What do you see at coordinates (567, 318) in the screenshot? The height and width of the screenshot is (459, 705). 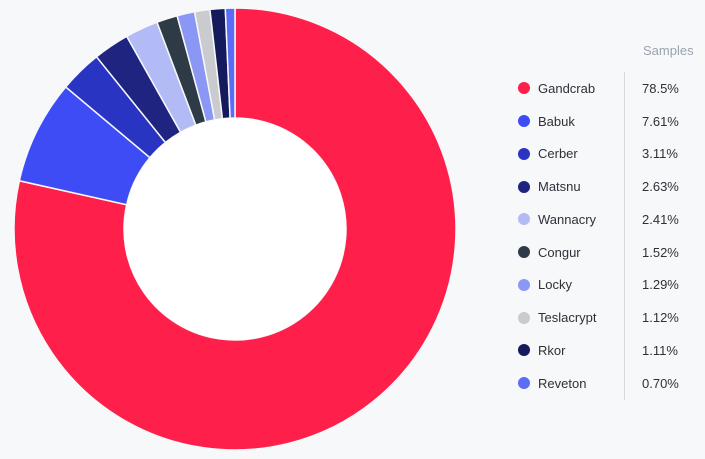 I see `legend-label: Teslacrypt` at bounding box center [567, 318].